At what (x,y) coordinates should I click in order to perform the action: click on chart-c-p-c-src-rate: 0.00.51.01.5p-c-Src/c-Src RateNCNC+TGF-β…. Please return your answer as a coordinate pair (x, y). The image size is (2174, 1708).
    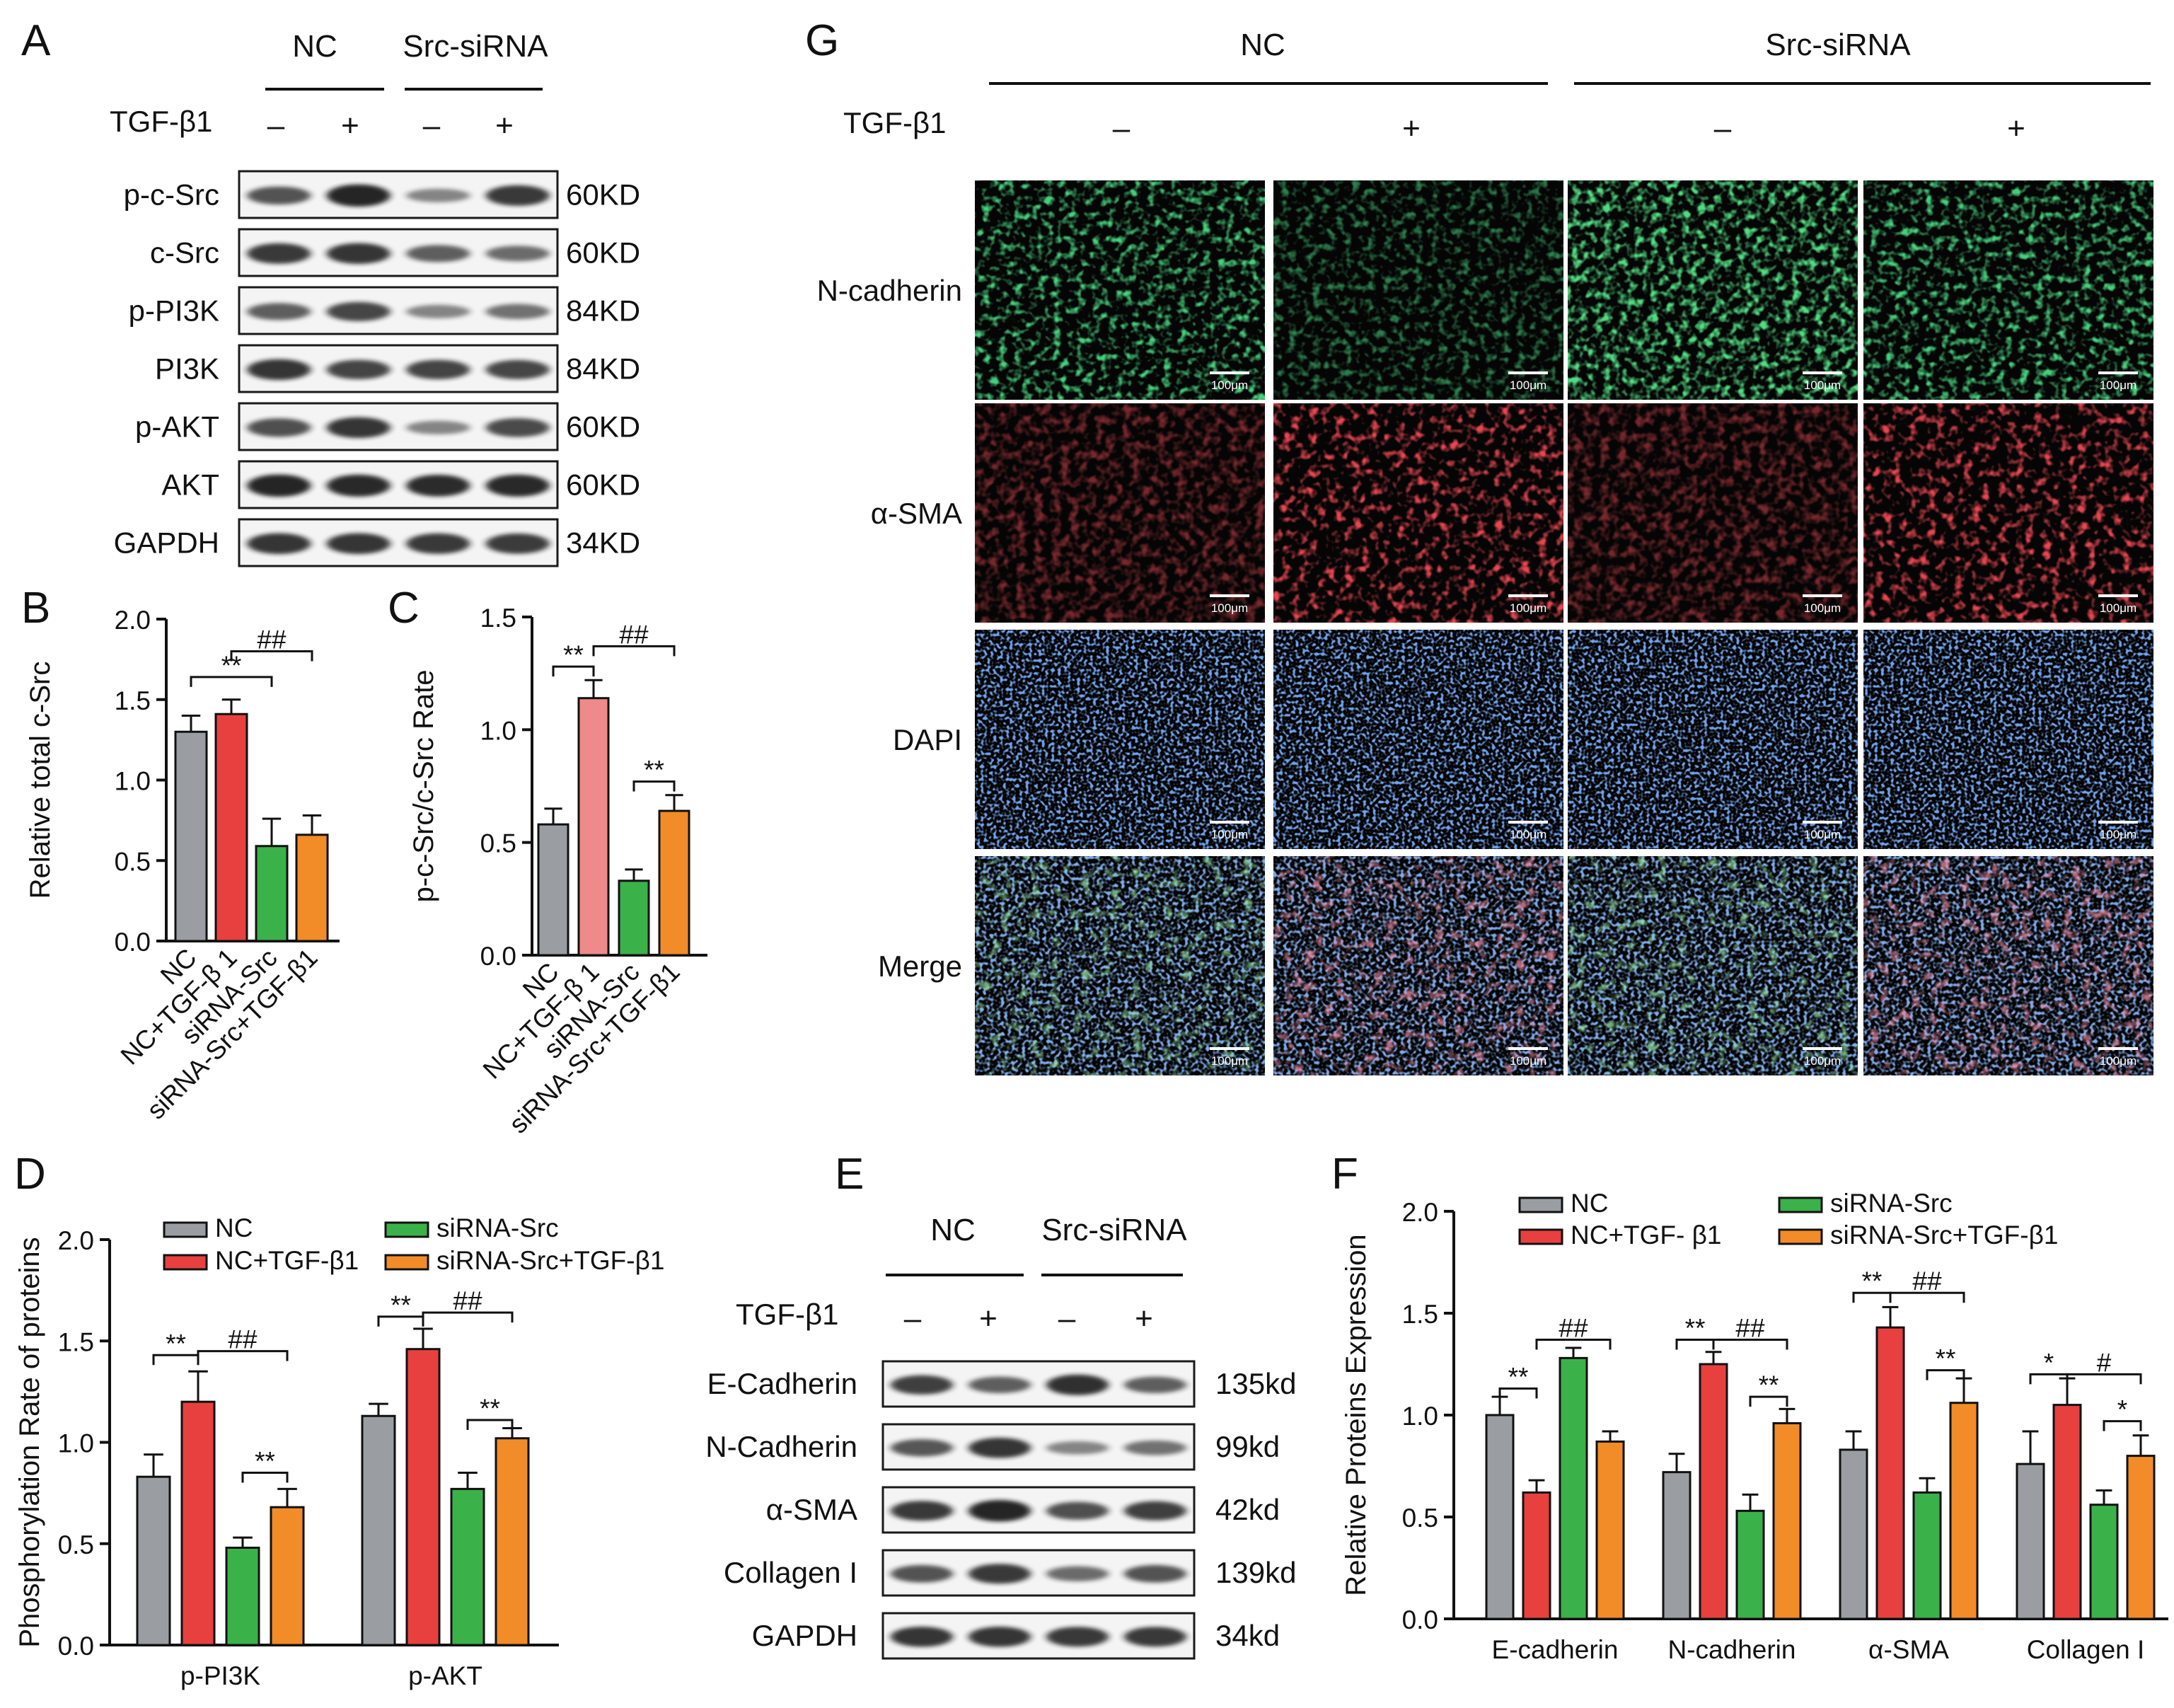
    Looking at the image, I should click on (557, 871).